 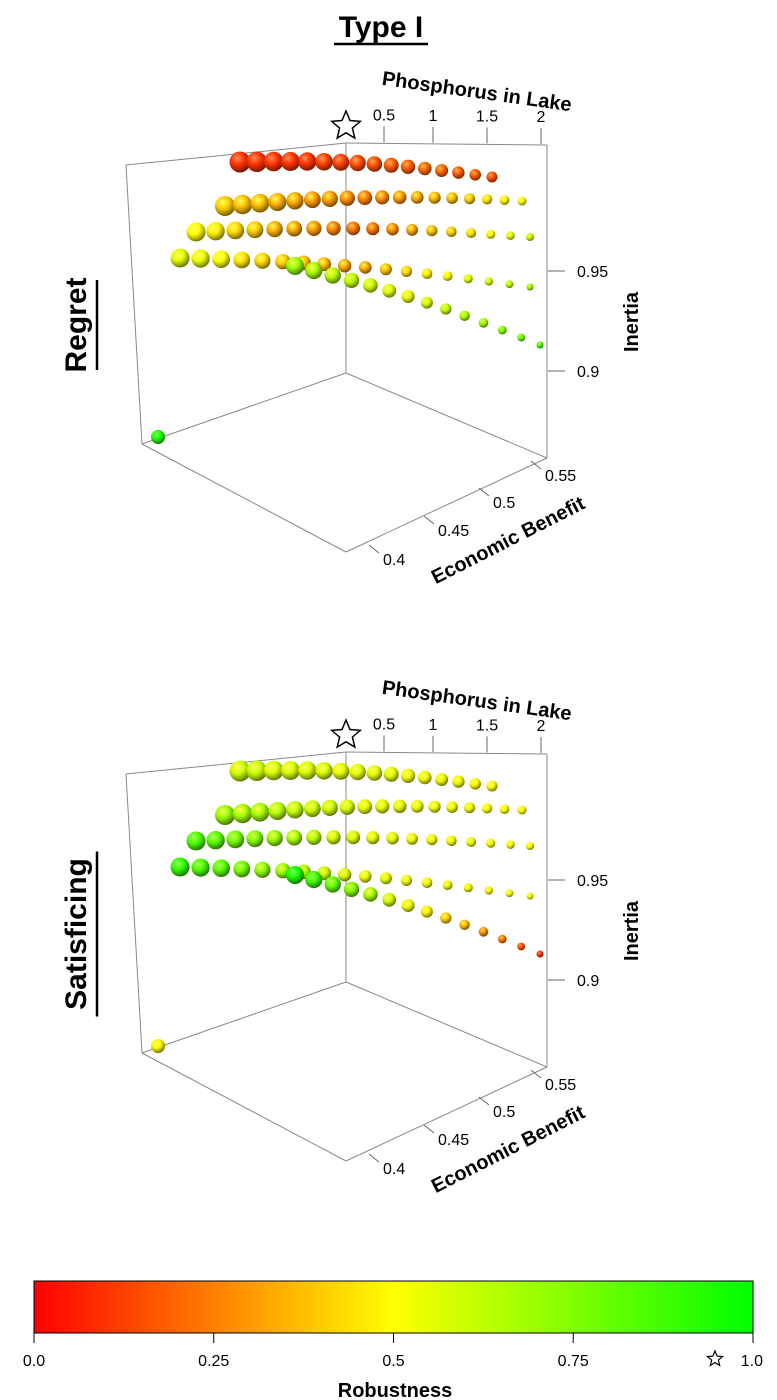 I want to click on ideal-point-star, so click(x=346, y=733).